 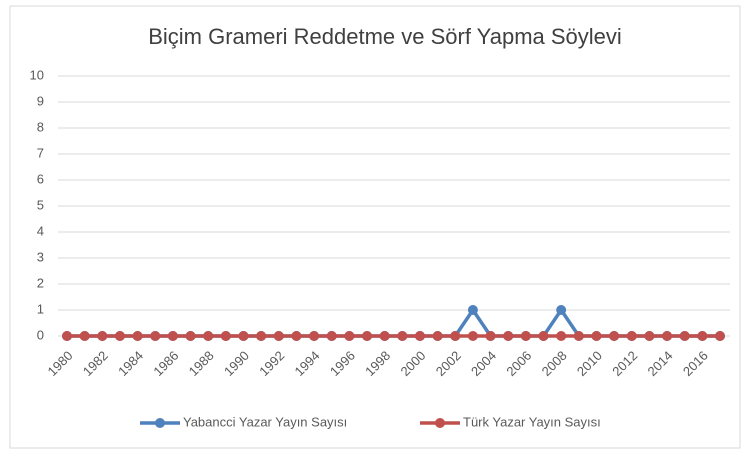 What do you see at coordinates (40, 178) in the screenshot?
I see `y-tick-label: 6` at bounding box center [40, 178].